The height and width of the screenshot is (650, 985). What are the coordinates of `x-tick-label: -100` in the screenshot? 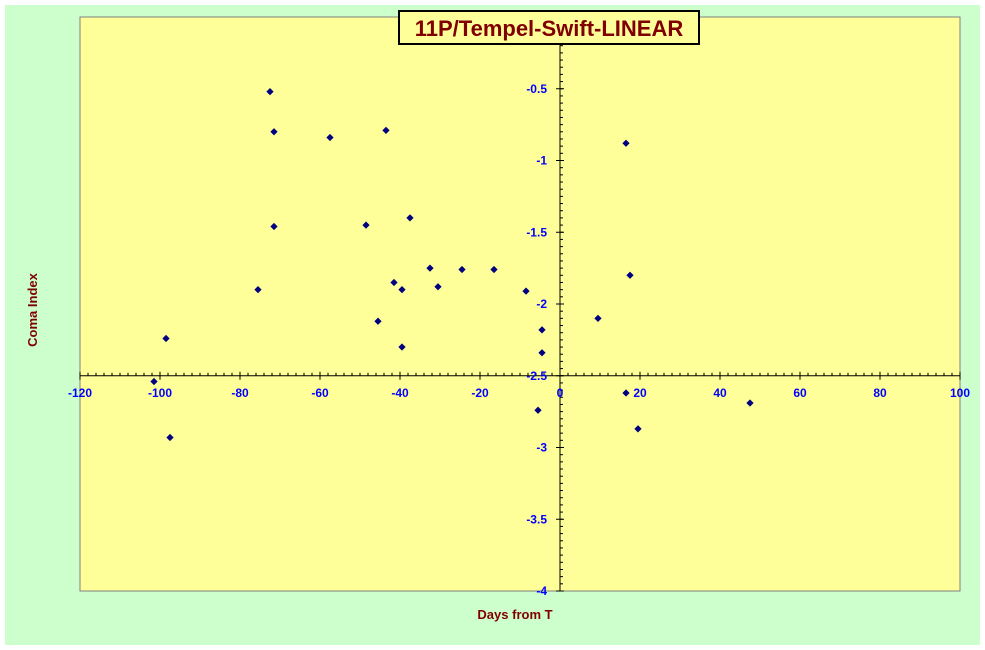 It's located at (160, 393).